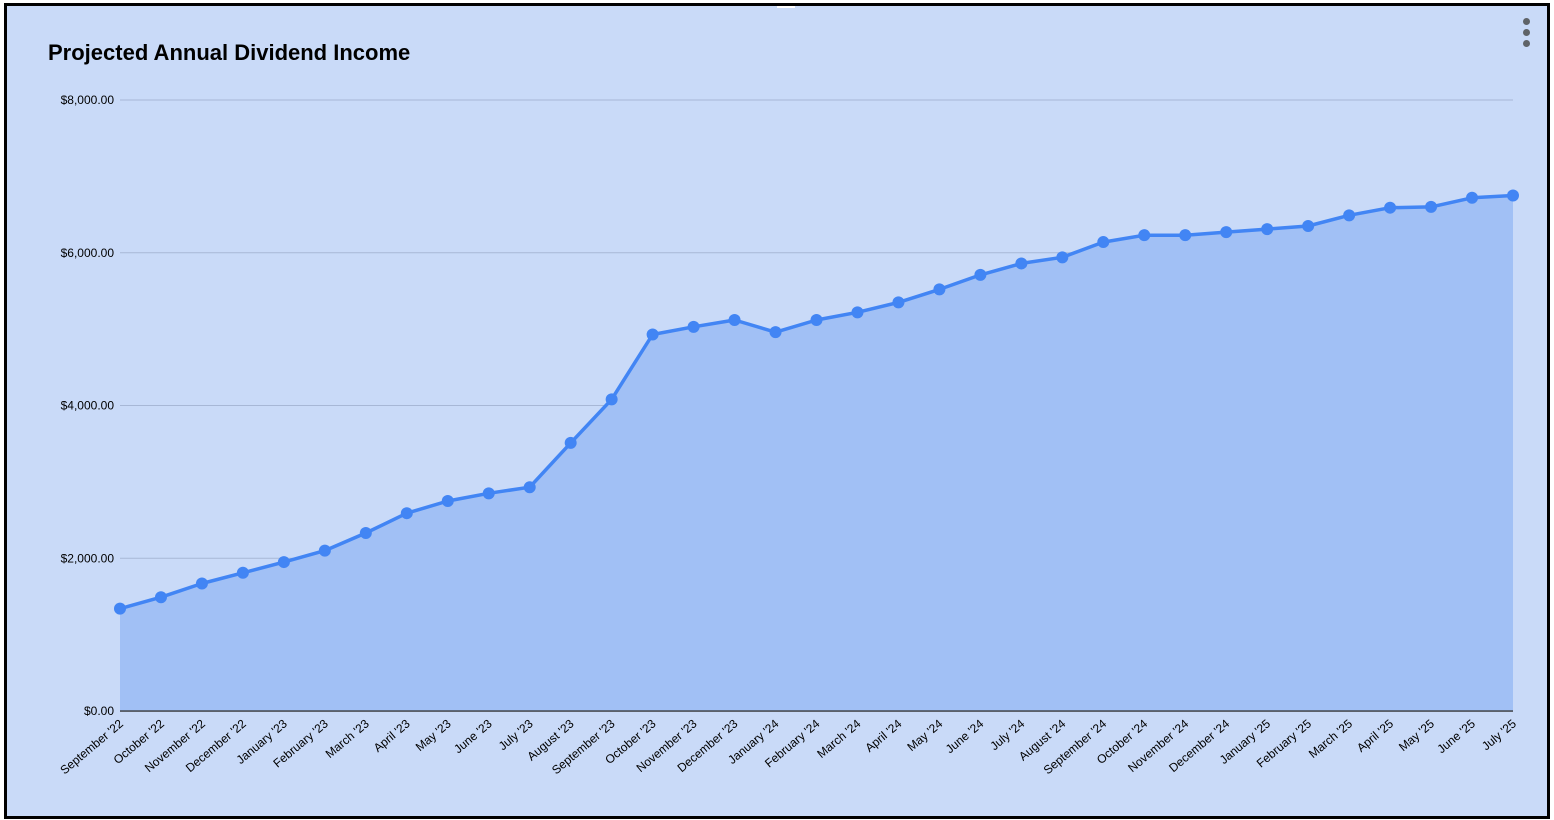 Image resolution: width=1554 pixels, height=820 pixels. Describe the element at coordinates (88, 558) in the screenshot. I see `y-tick-label: $2,000.00` at that location.